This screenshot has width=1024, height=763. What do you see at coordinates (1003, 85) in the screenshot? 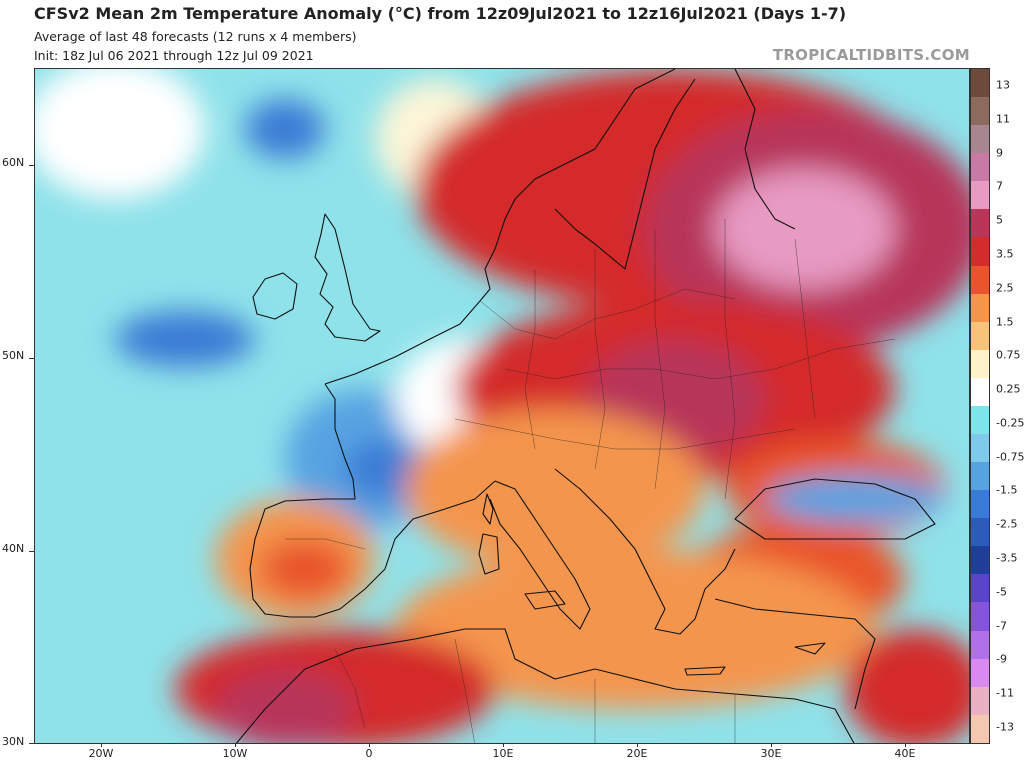
I see `colorbar-label: 13` at bounding box center [1003, 85].